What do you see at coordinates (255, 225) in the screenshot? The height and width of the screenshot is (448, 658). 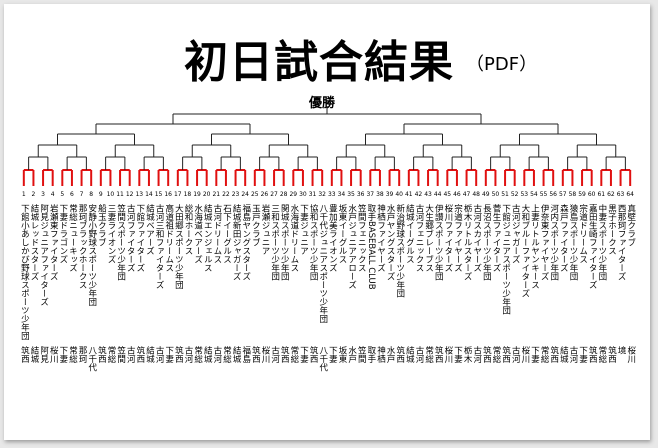 I see `team-name: 玉戸クラブ` at bounding box center [255, 225].